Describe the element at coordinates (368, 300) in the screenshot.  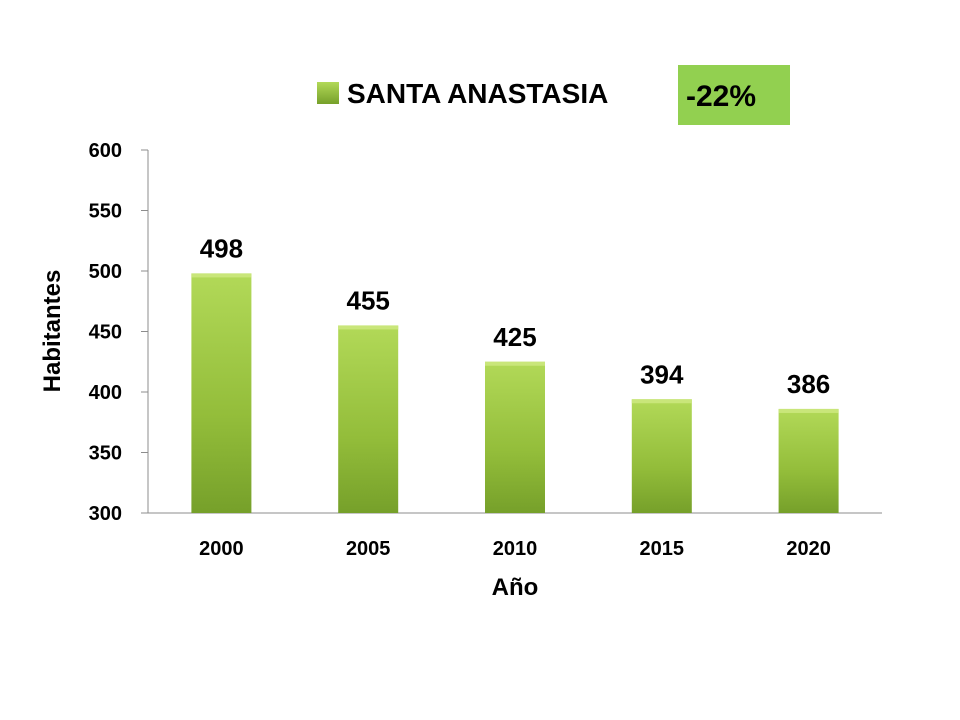
I see `data-label: 455` at that location.